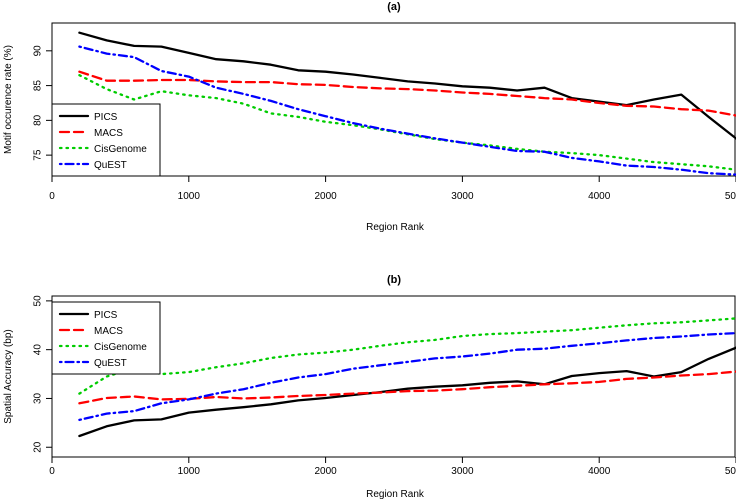 Image resolution: width=736 pixels, height=502 pixels. Describe the element at coordinates (38, 86) in the screenshot. I see `y-tick-label: 85` at that location.